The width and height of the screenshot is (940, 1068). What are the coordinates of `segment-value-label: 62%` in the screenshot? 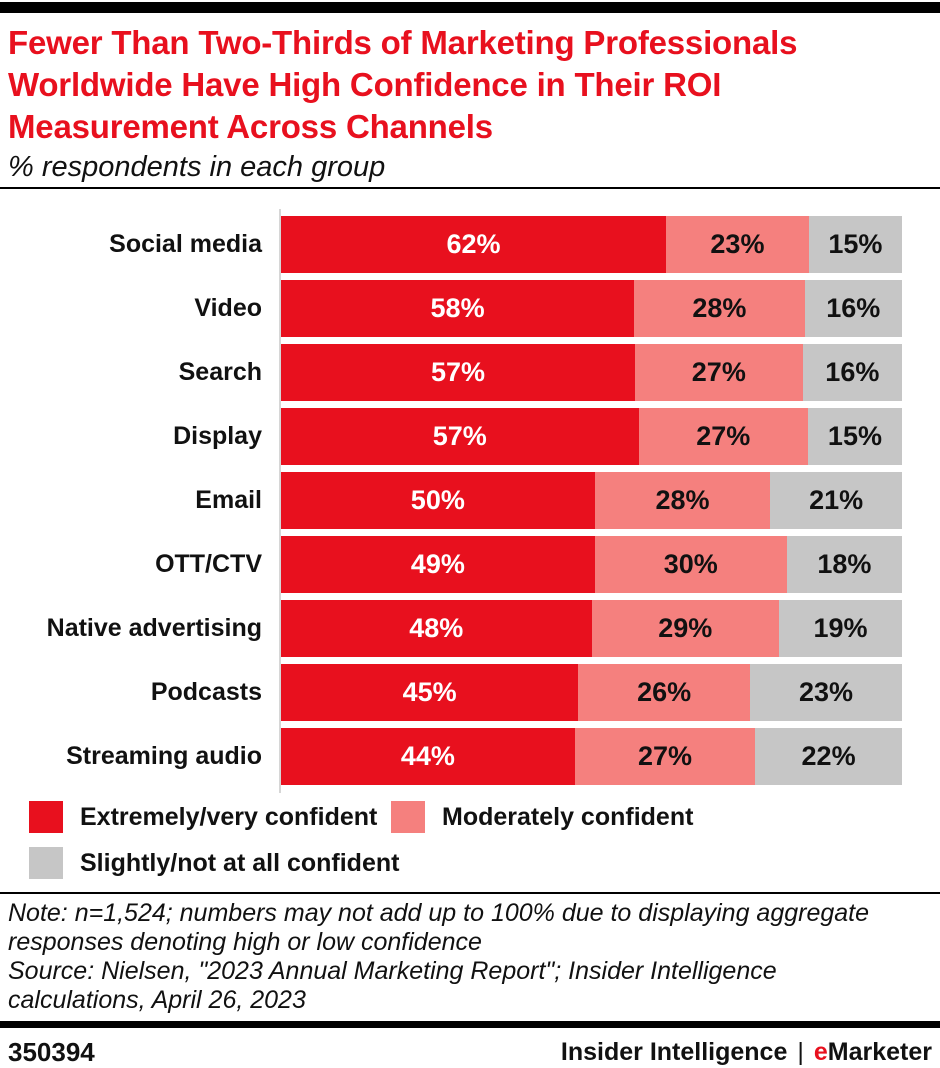 It's located at (473, 244).